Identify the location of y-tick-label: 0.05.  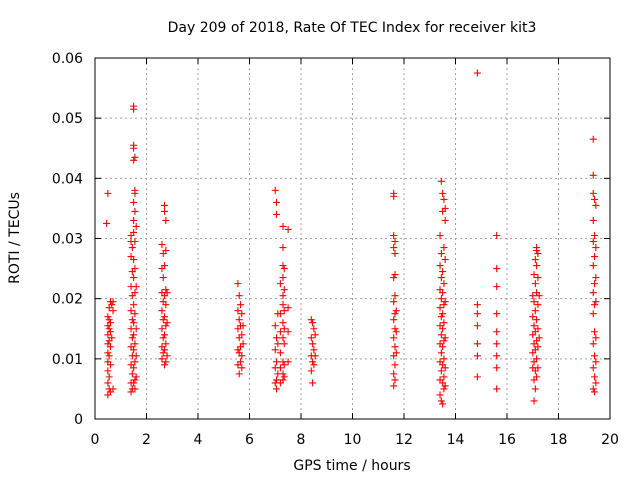
(67, 119).